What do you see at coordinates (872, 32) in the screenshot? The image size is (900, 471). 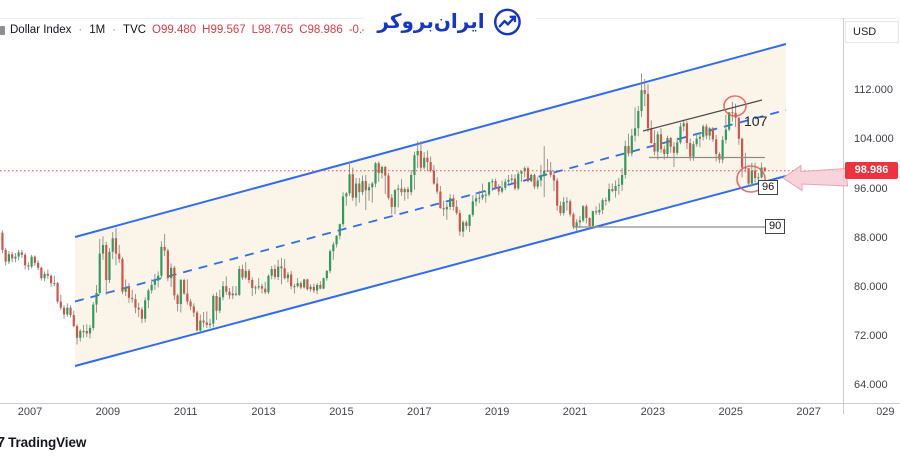 I see `currency-label-box: USD` at bounding box center [872, 32].